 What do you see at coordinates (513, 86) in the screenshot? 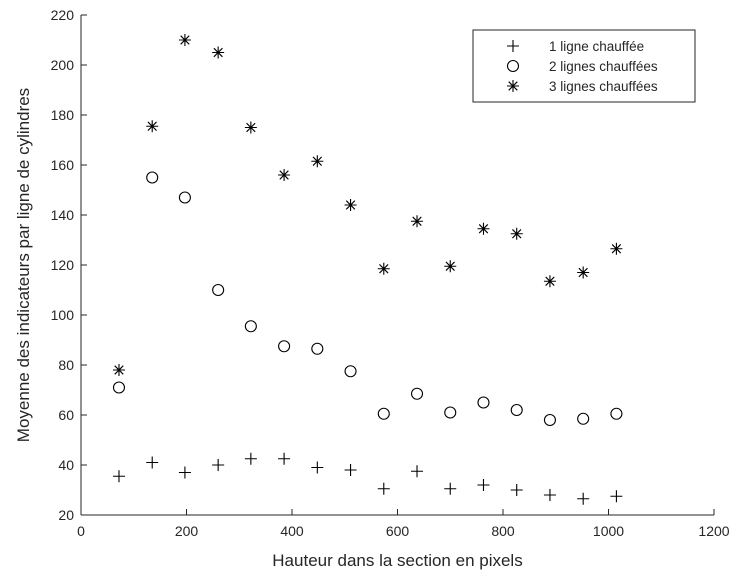
I see `legend-asterisk-icon` at bounding box center [513, 86].